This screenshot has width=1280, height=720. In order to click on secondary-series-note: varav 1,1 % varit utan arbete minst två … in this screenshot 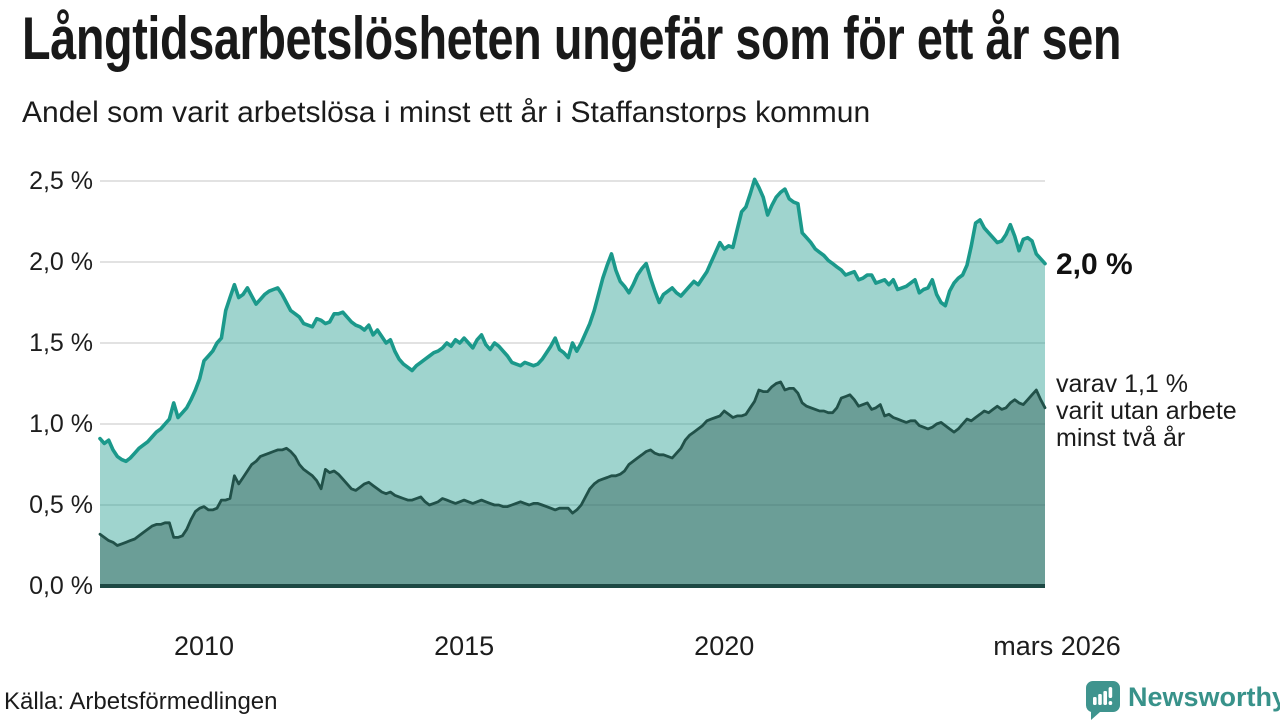, I will do `click(1146, 411)`.